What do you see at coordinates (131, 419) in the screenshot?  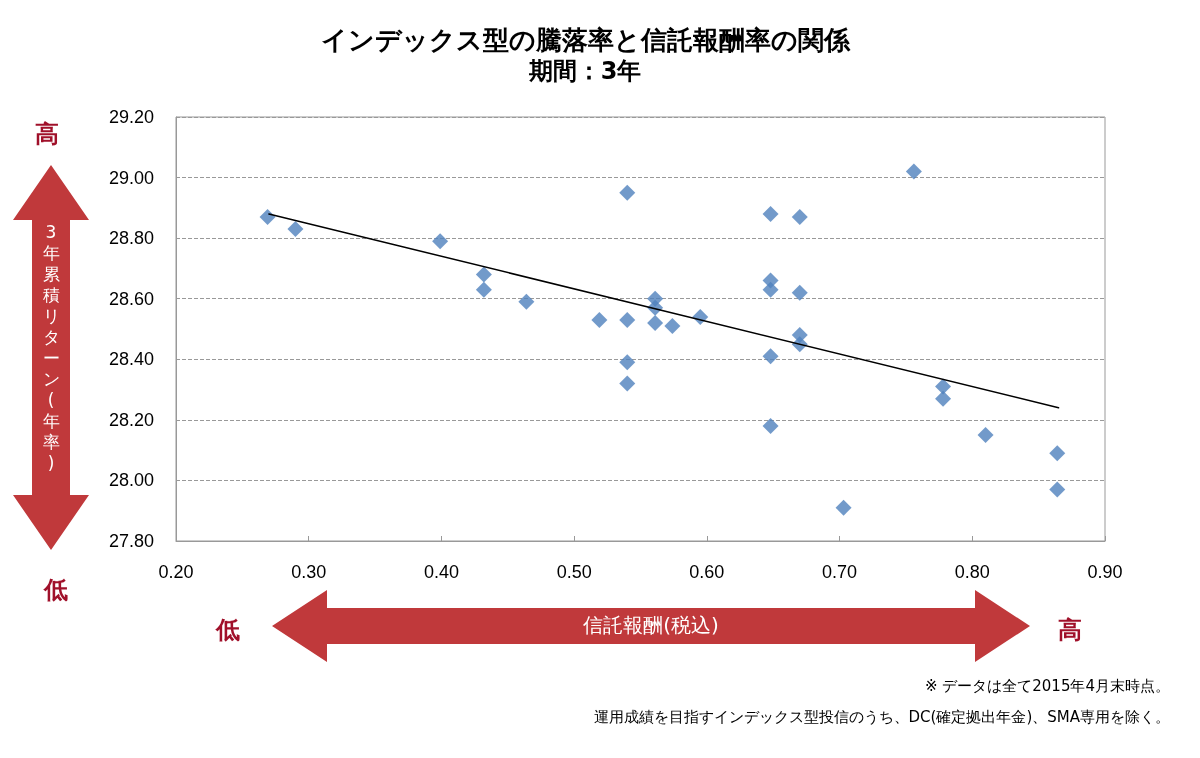 I see `y-tick-label: 28.20` at bounding box center [131, 419].